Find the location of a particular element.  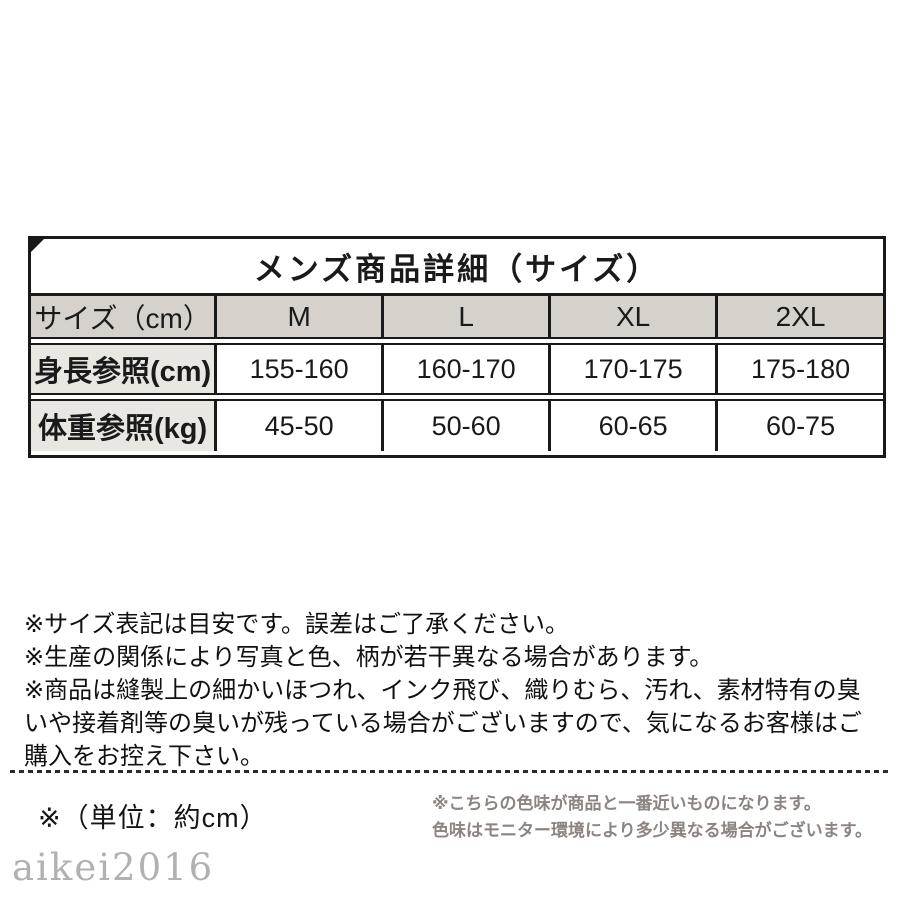

note-color-pattern: ※生産の関係により写真と色、柄が若干異なる場合があります。 is located at coordinates (369, 657).